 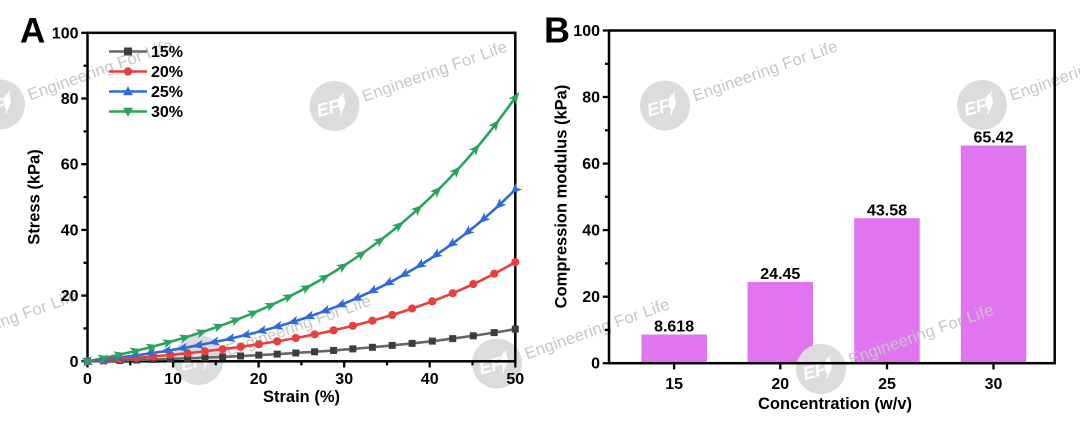 What do you see at coordinates (167, 112) in the screenshot?
I see `svg-text: 30%` at bounding box center [167, 112].